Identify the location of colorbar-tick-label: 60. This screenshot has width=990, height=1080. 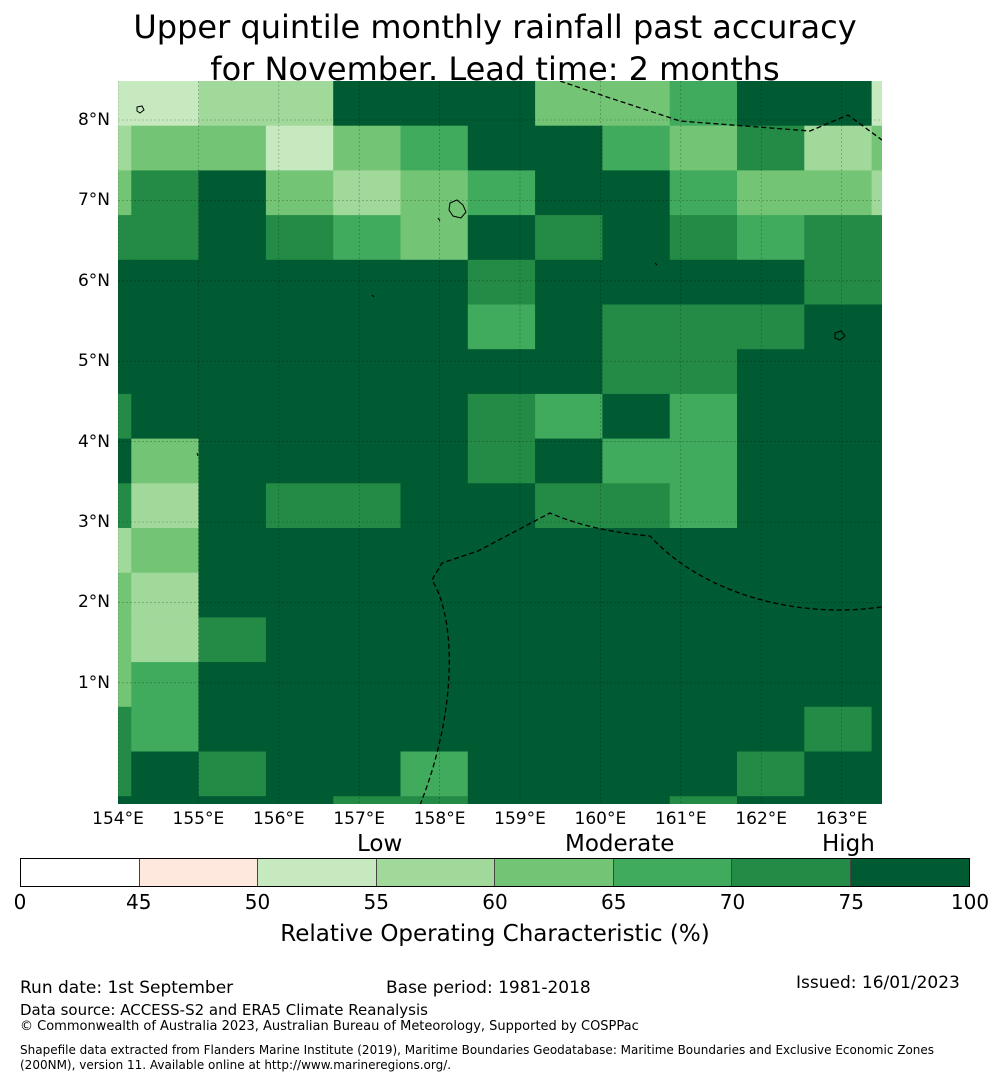
(495, 902).